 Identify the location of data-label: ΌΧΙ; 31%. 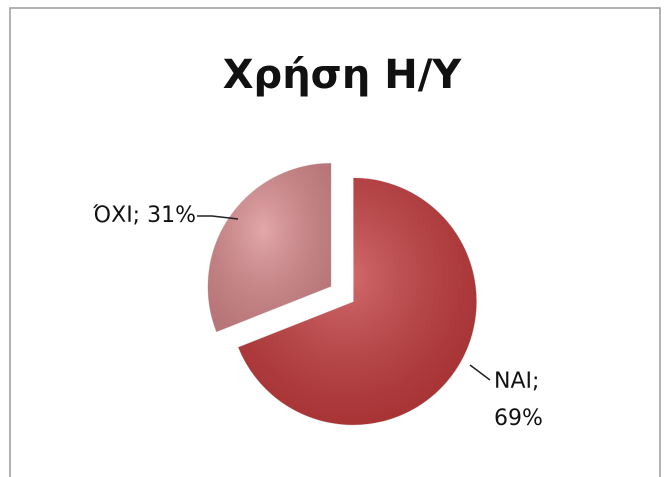
(144, 215).